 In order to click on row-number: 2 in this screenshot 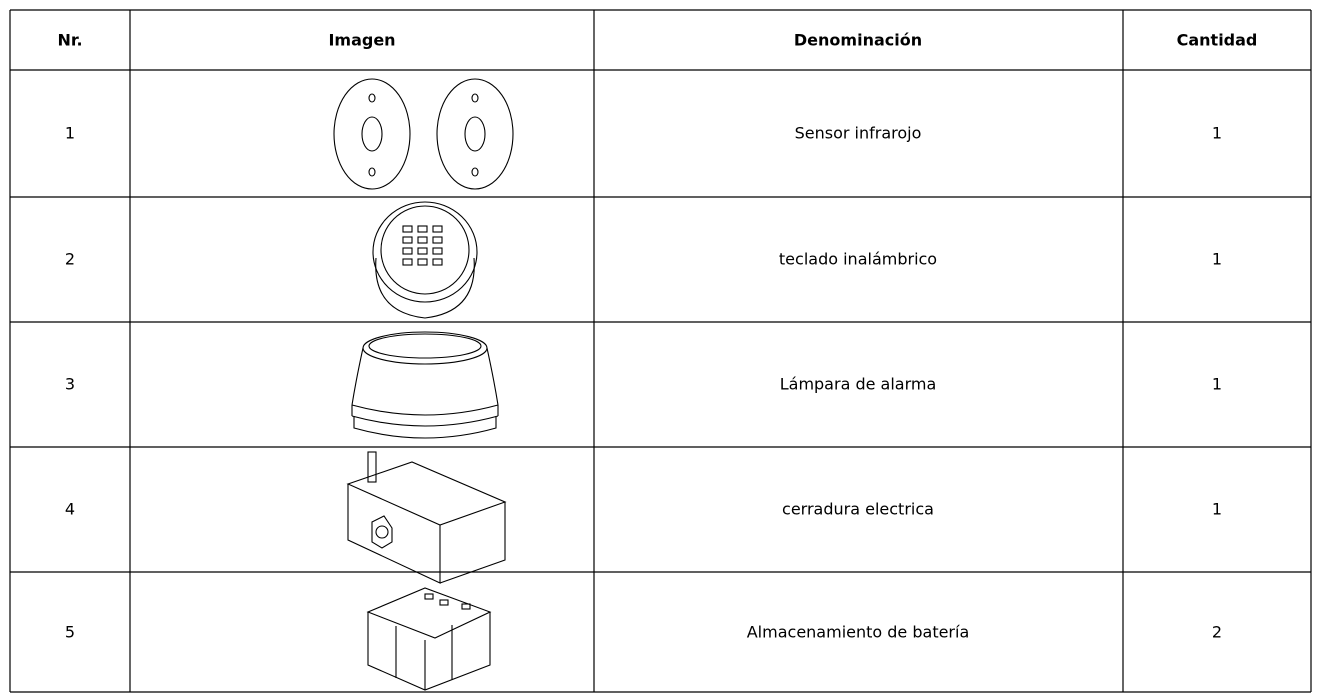, I will do `click(70, 259)`.